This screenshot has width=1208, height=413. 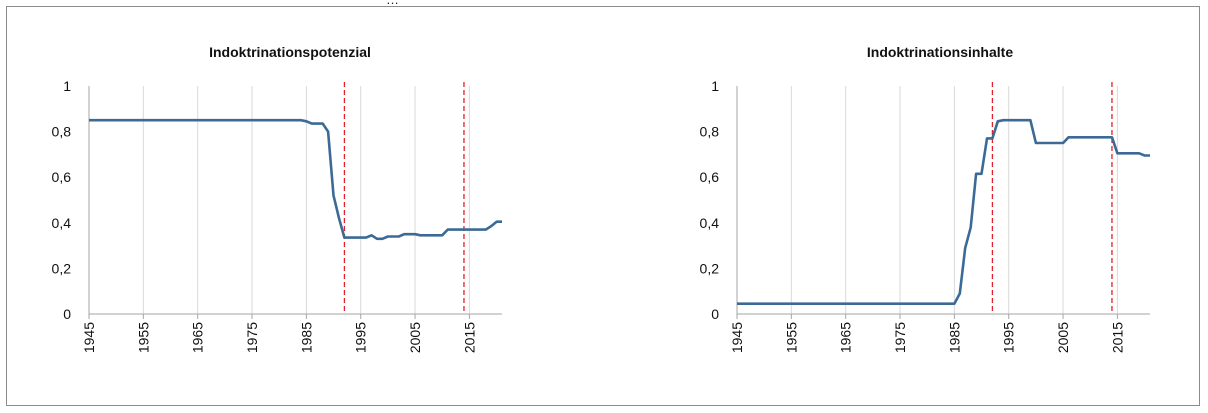 What do you see at coordinates (361, 337) in the screenshot?
I see `chart-1-x-tick-label-1995: 1995` at bounding box center [361, 337].